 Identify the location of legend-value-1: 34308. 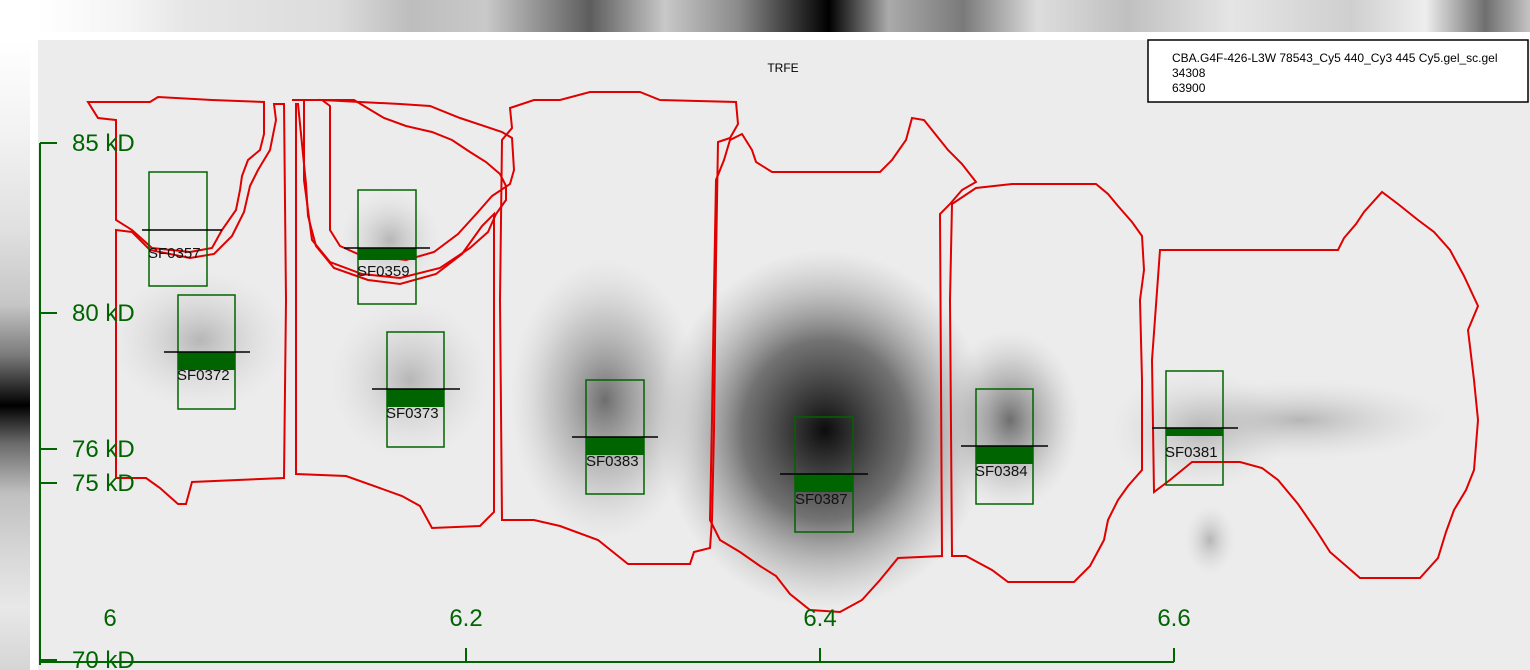
(1189, 73).